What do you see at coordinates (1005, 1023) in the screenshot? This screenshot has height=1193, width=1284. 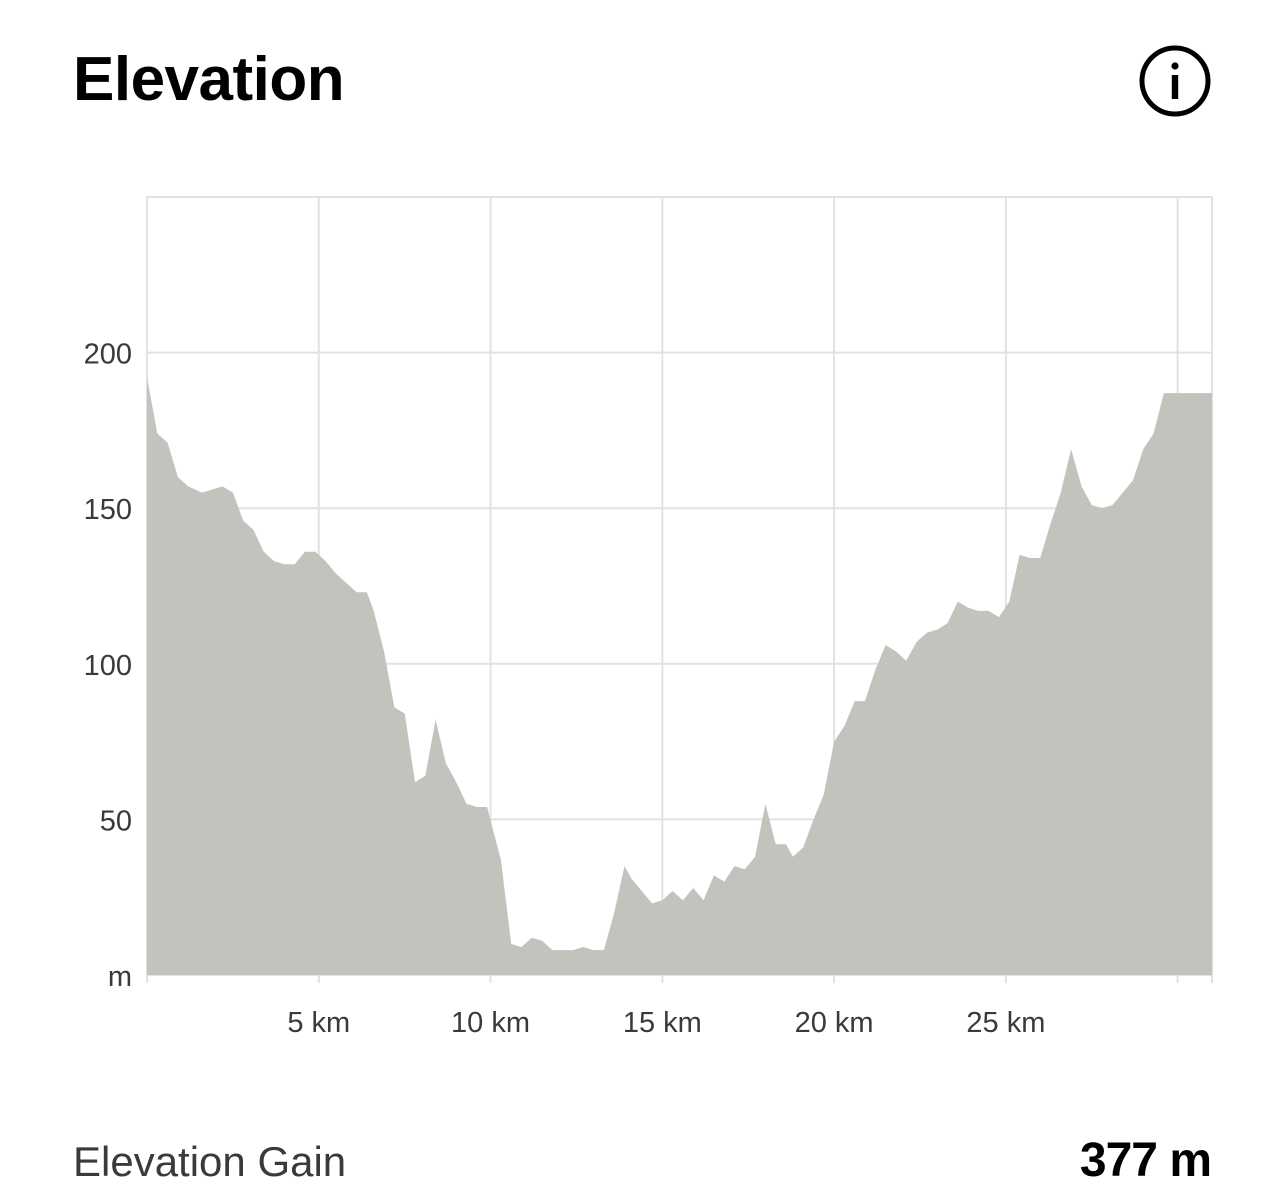 I see `x-tick-label: 25 km` at bounding box center [1005, 1023].